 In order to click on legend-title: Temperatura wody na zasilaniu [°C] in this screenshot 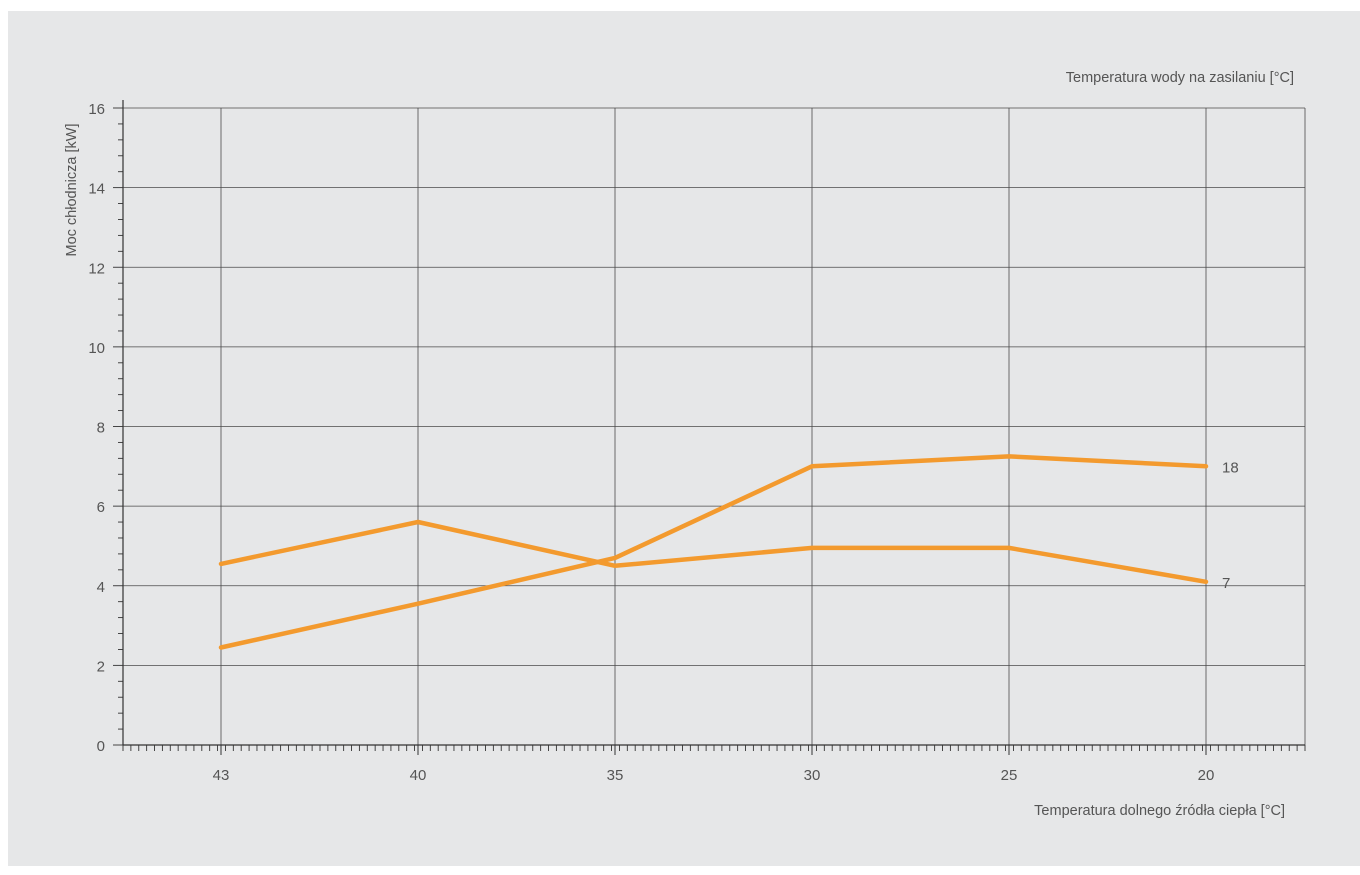, I will do `click(1179, 78)`.